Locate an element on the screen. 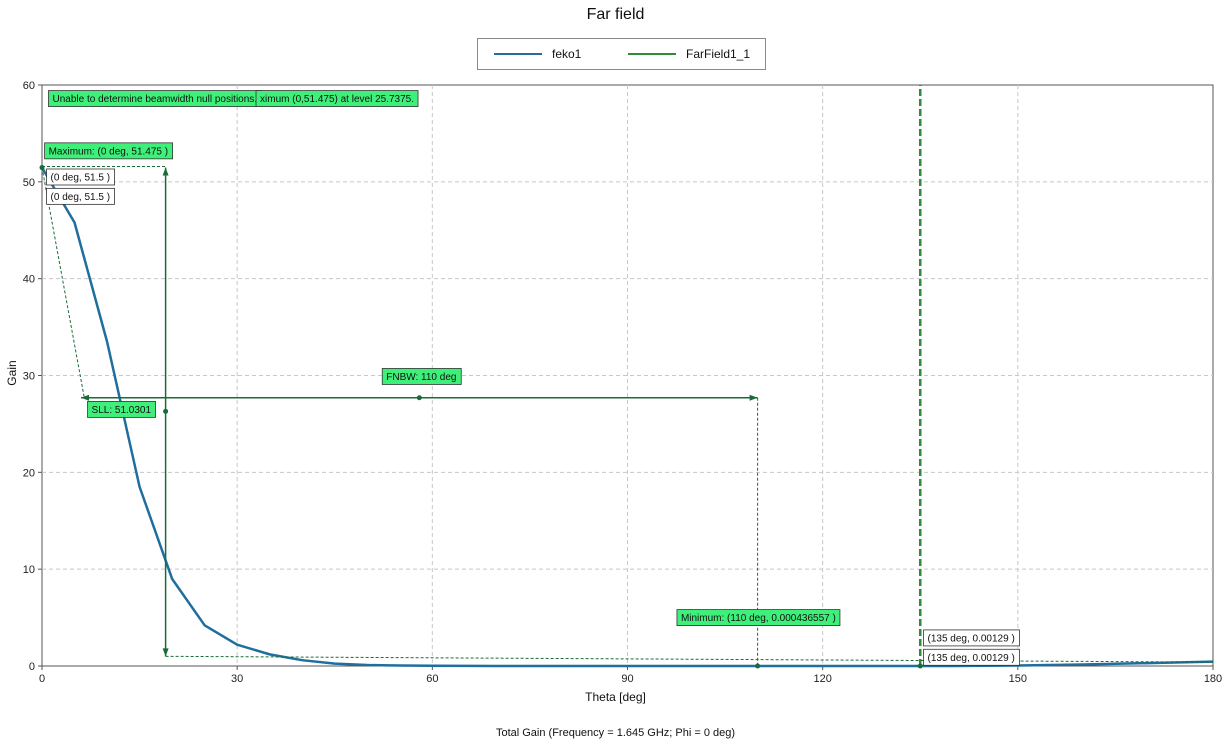  min-guide-line is located at coordinates (689, 659).